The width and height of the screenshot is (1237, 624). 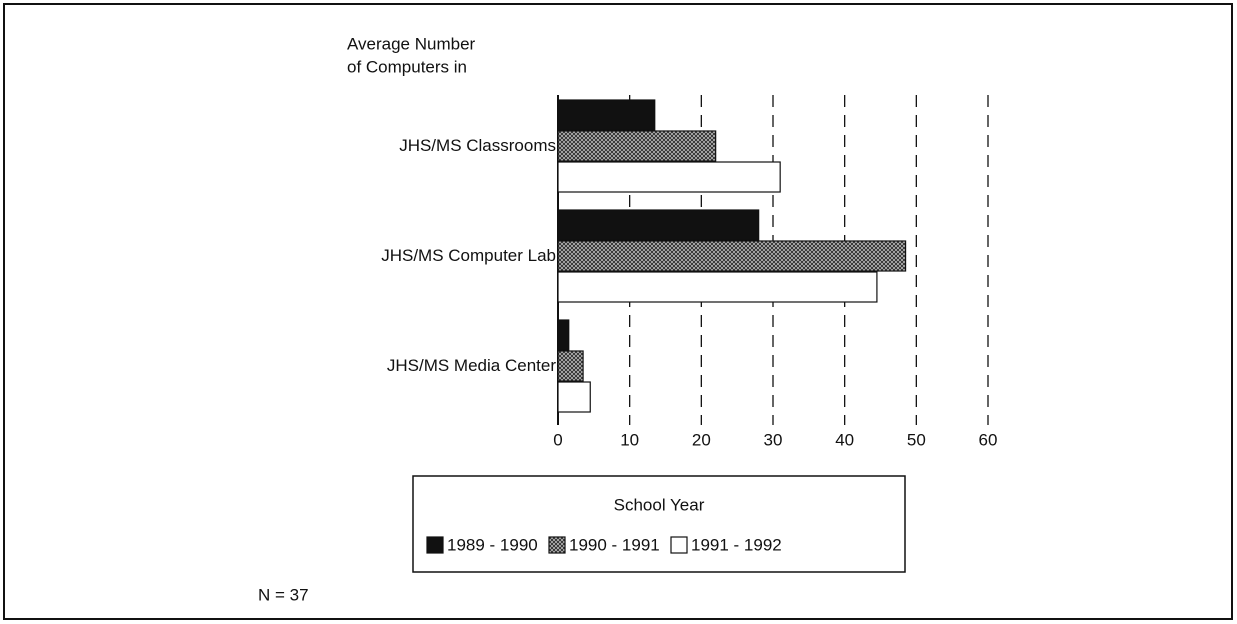 I want to click on legend-label: 1989 - 1990, so click(x=492, y=544).